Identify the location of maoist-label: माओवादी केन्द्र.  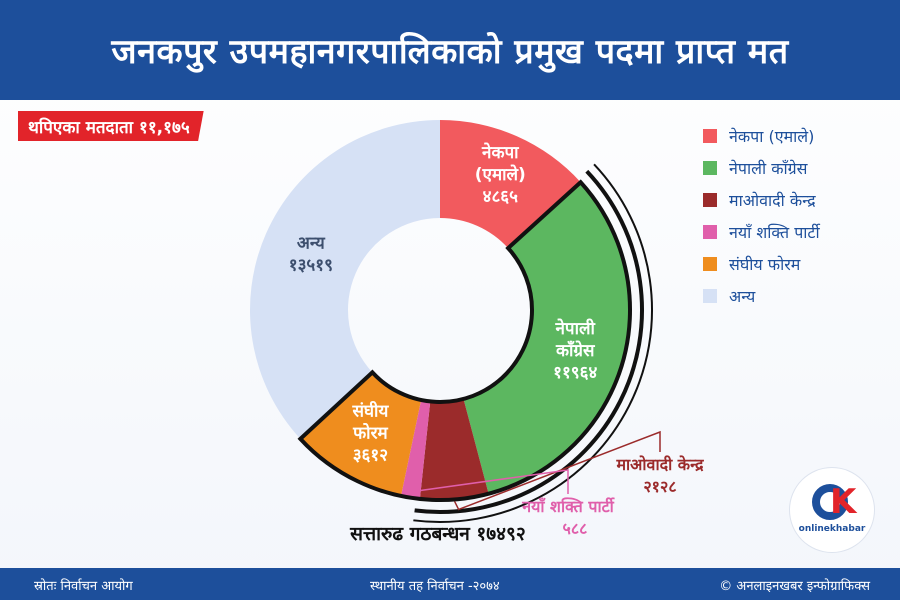
(659, 464).